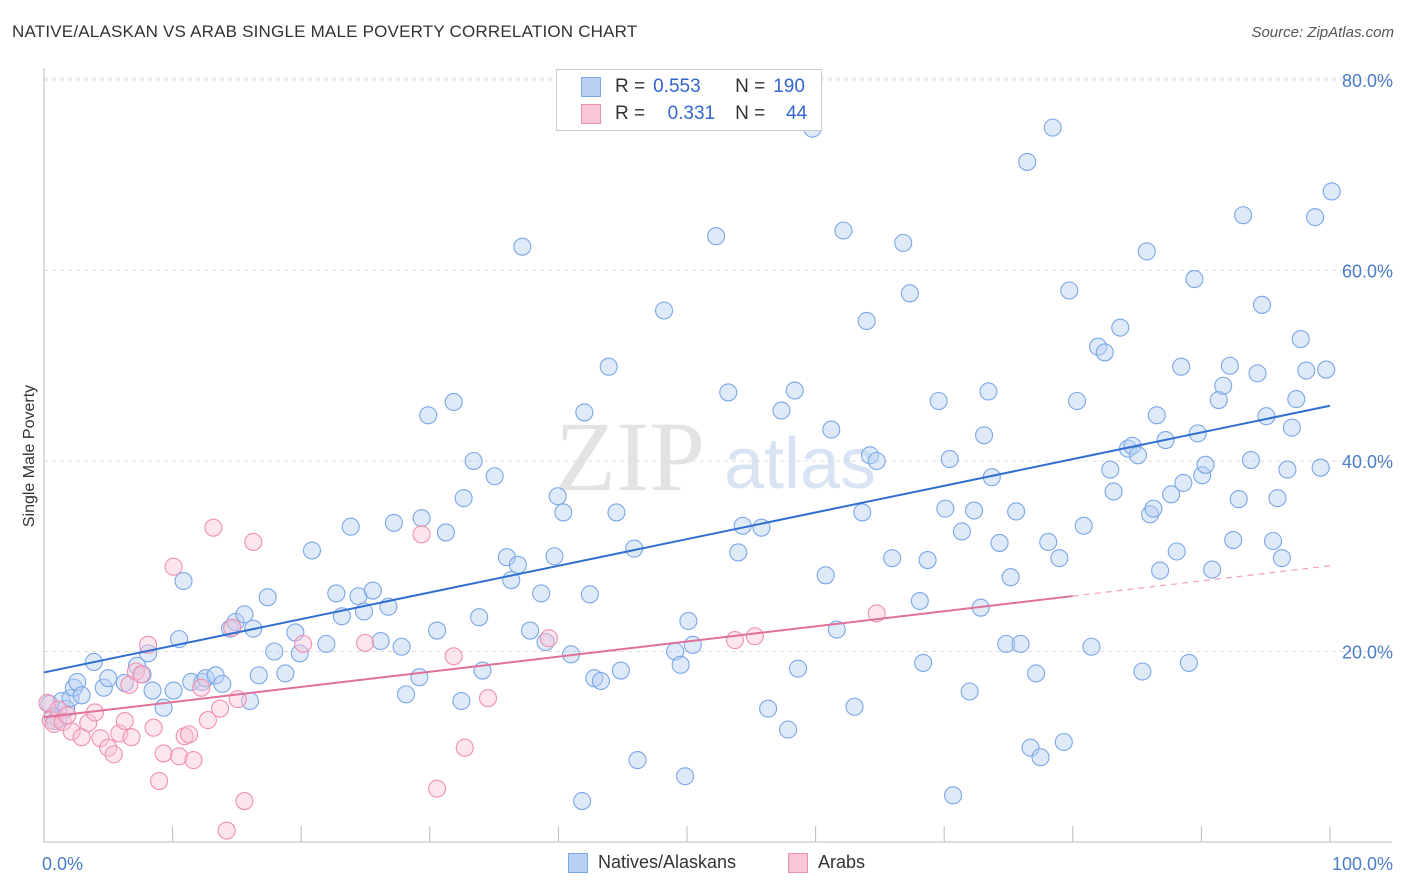 The image size is (1406, 892). What do you see at coordinates (842, 862) in the screenshot?
I see `bottom-legend-label-arabs: Arabs` at bounding box center [842, 862].